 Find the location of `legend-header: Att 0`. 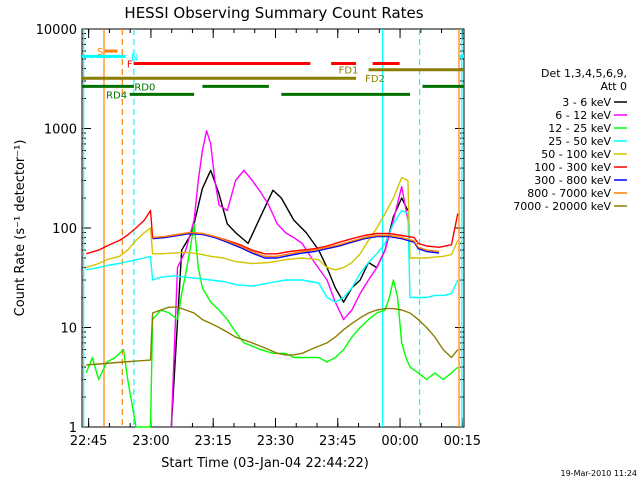

legend-header: Att 0 is located at coordinates (614, 86).